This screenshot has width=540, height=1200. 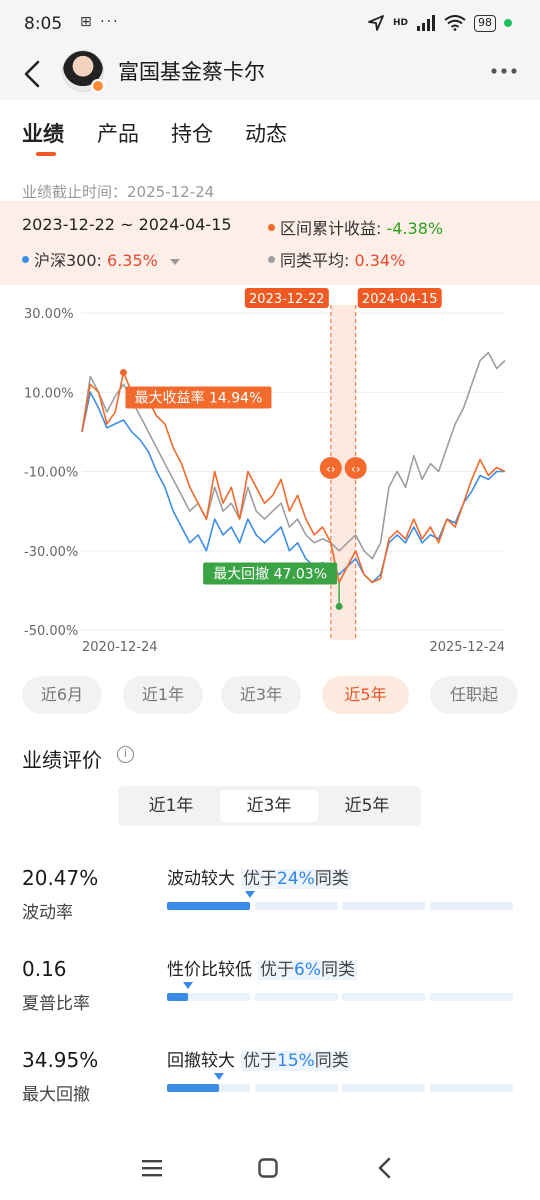 I want to click on verified-badge-icon, so click(x=98, y=86).